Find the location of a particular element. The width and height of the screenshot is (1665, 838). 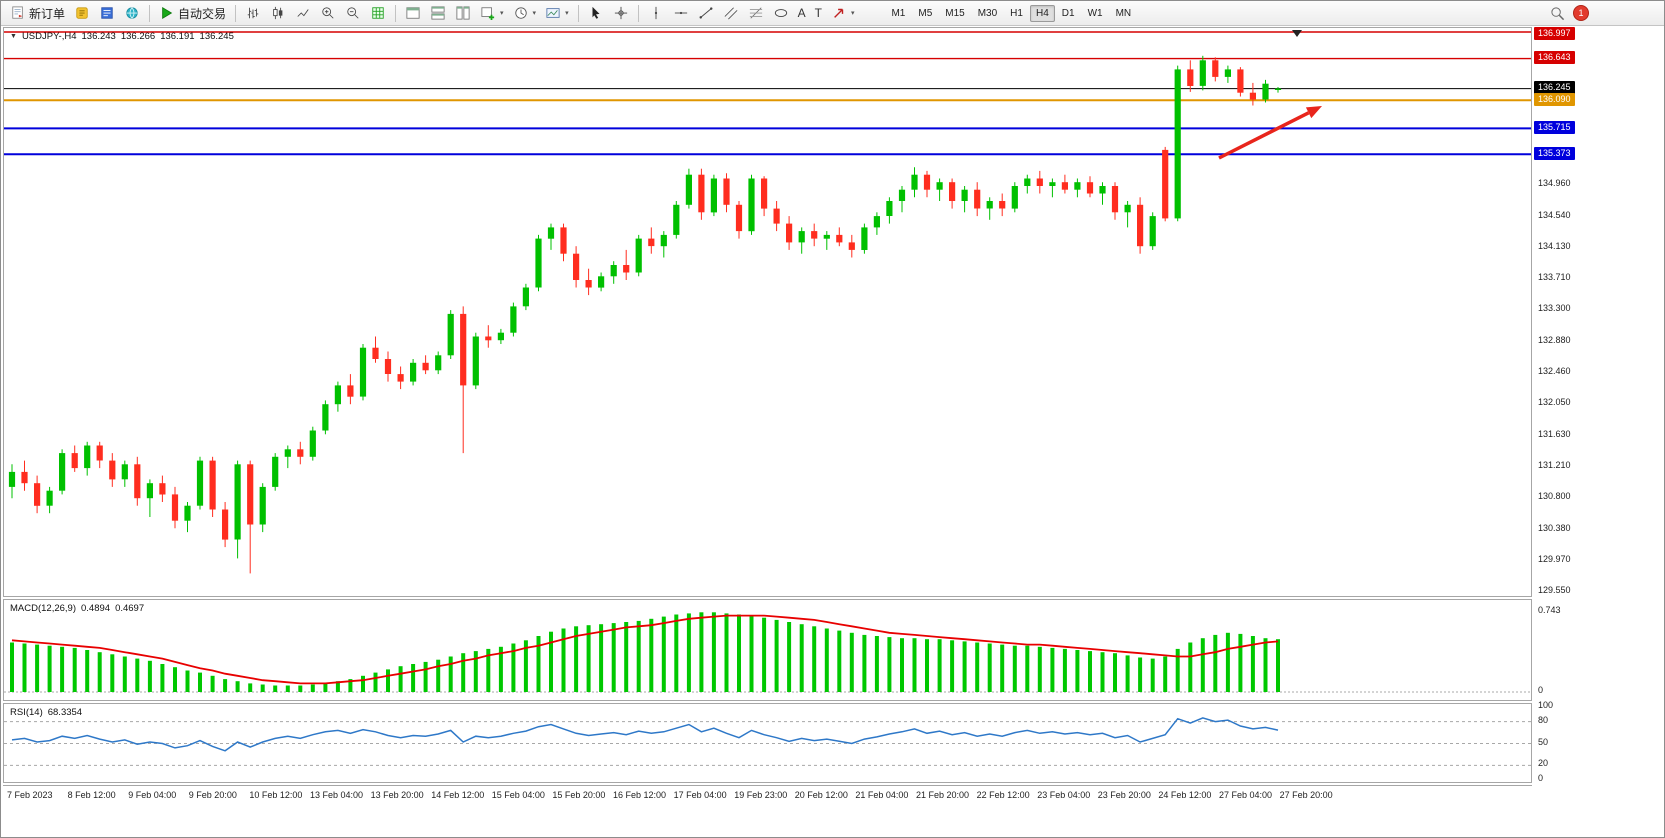

data-window-button is located at coordinates (107, 13).